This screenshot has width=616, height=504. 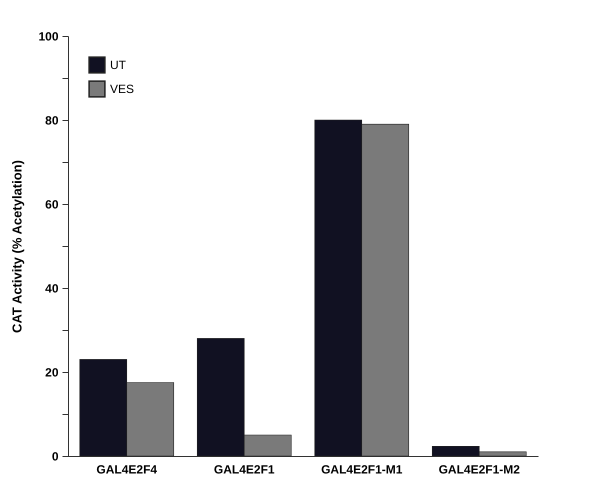 What do you see at coordinates (52, 121) in the screenshot?
I see `y-tick-label: 80` at bounding box center [52, 121].